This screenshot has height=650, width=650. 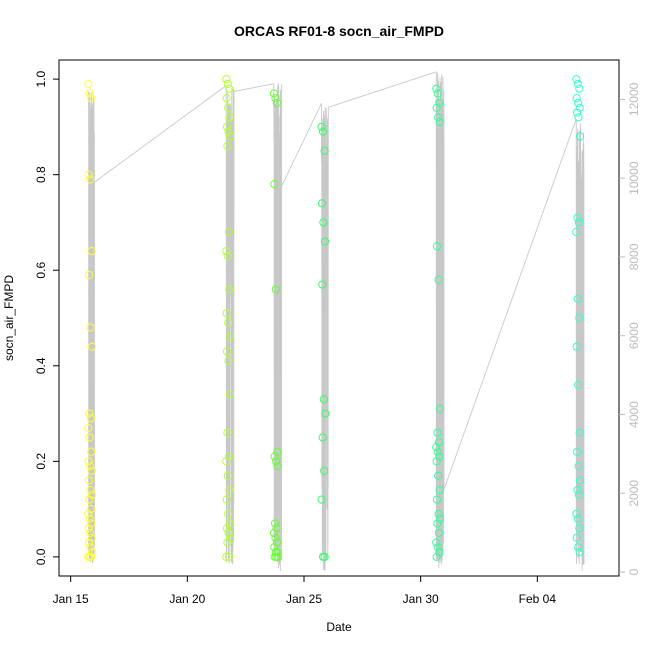 What do you see at coordinates (41, 461) in the screenshot?
I see `y-left-tick-label: 0.2` at bounding box center [41, 461].